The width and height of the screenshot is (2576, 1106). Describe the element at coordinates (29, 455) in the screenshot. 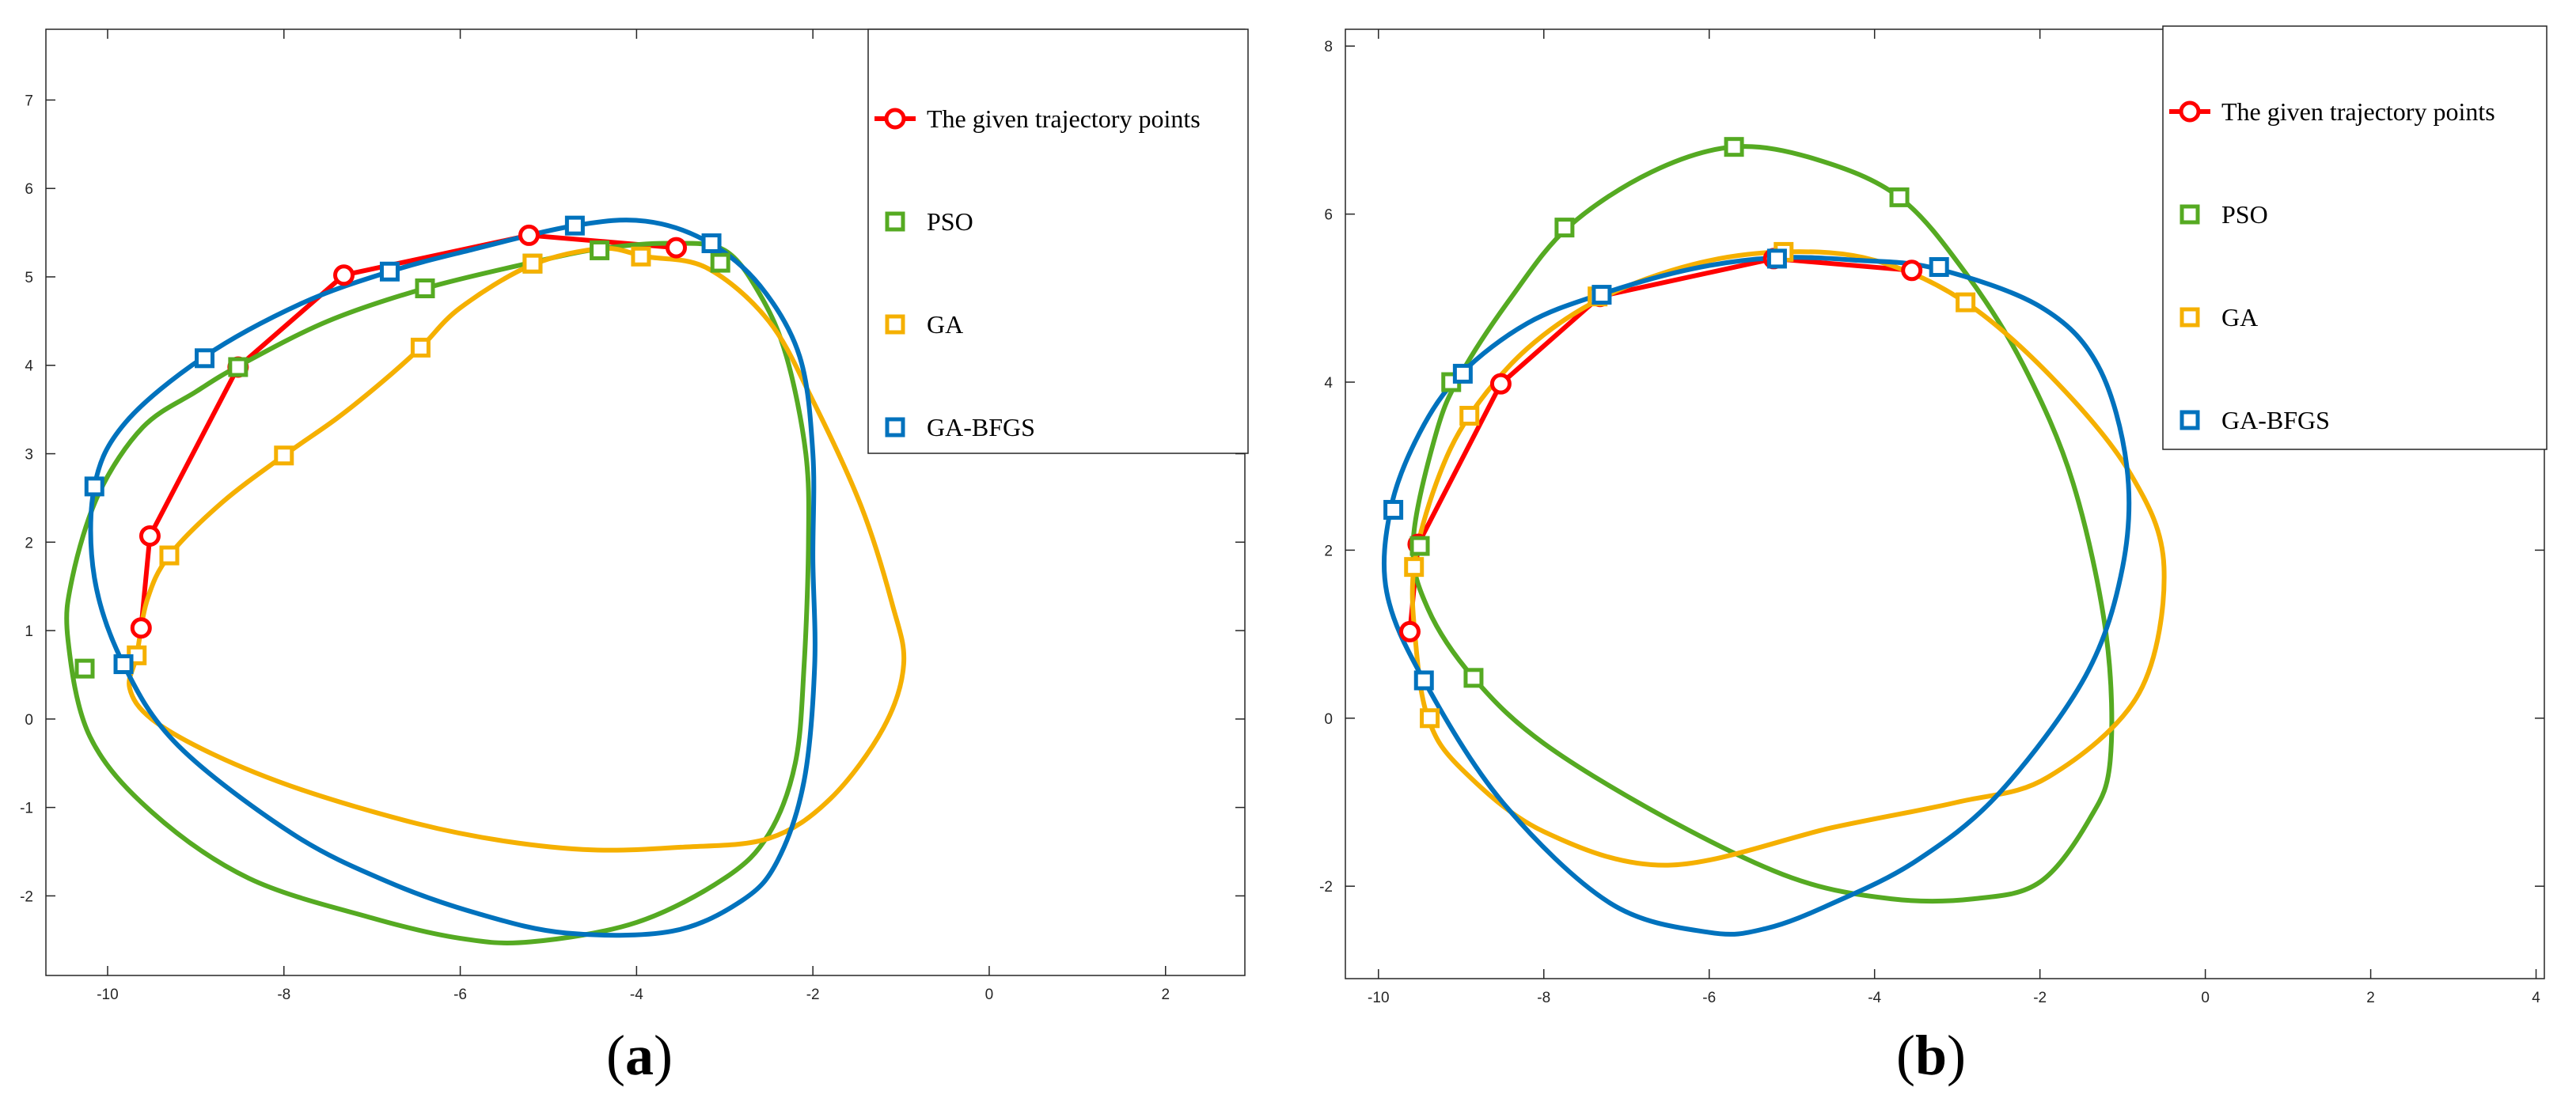

I see `y-tick-label: 3` at that location.